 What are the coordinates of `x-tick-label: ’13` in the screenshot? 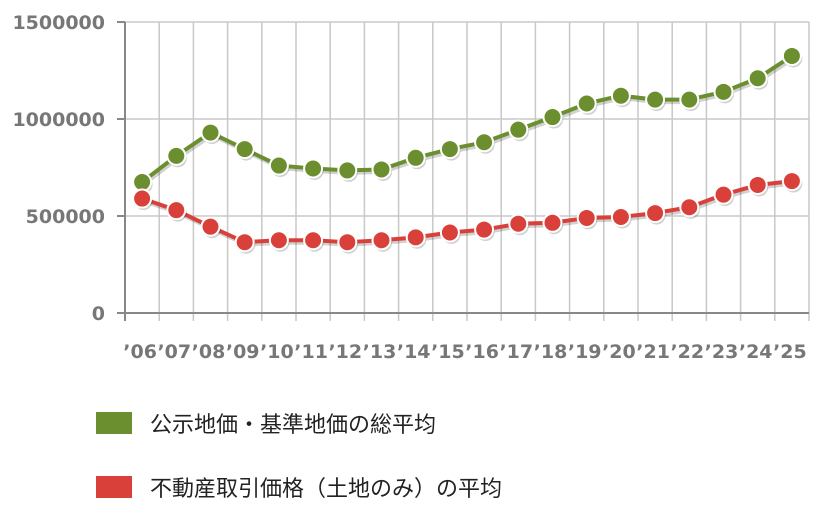 It's located at (380, 352).